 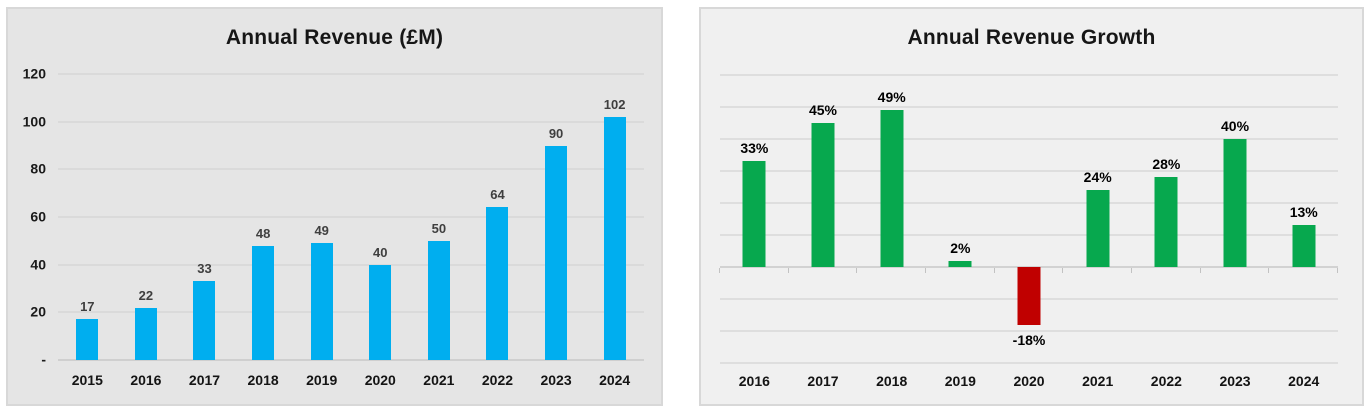 I want to click on bar-value-label: 48, so click(x=263, y=233).